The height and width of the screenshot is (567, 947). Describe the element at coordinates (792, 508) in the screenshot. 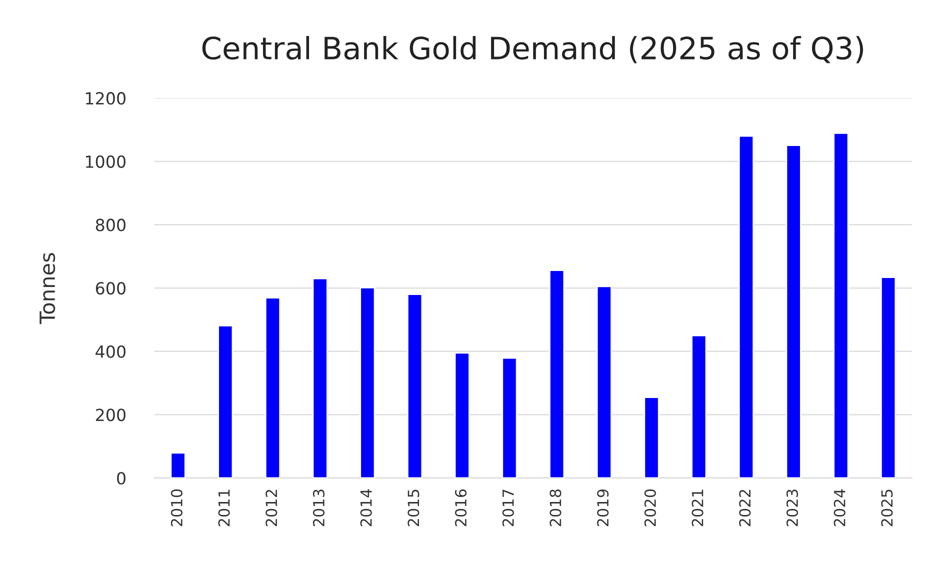

I see `x-tick-label: 2023` at that location.